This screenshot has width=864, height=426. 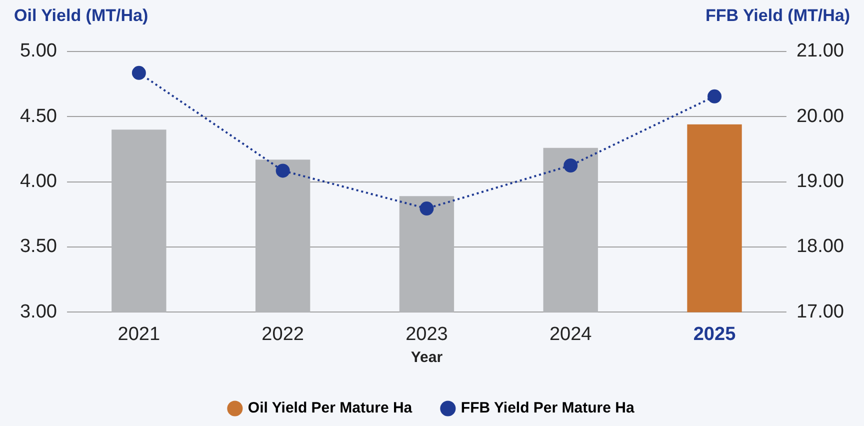 What do you see at coordinates (139, 334) in the screenshot?
I see `x-tick-label: 2021` at bounding box center [139, 334].